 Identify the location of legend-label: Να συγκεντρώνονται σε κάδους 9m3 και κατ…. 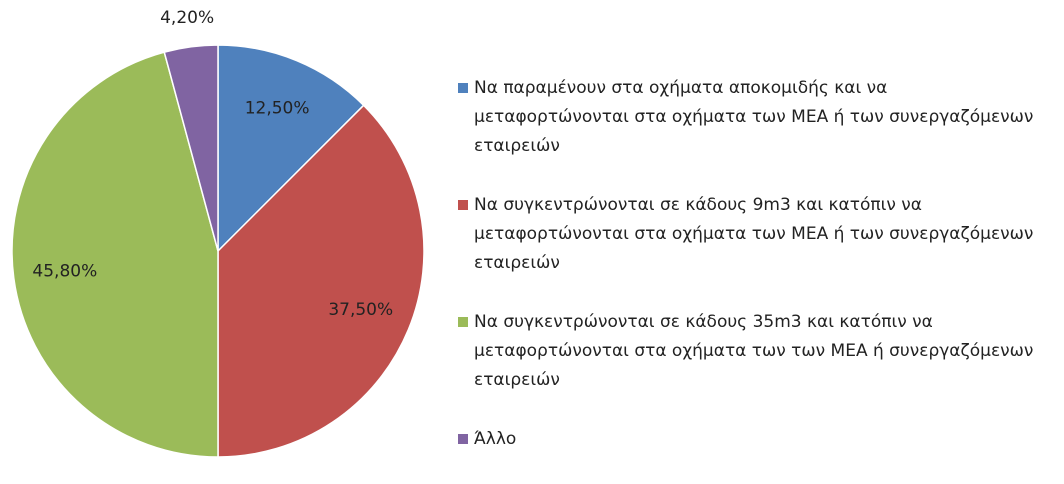
(754, 234).